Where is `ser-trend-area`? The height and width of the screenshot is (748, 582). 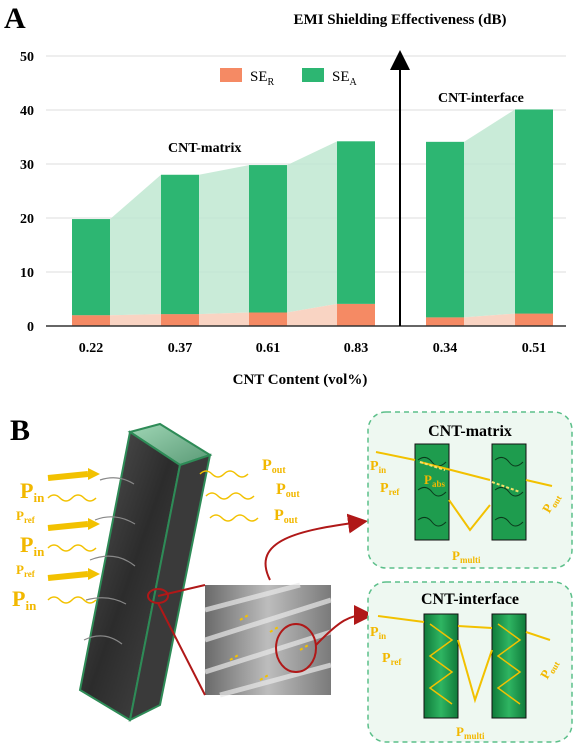 ser-trend-area is located at coordinates (223, 314).